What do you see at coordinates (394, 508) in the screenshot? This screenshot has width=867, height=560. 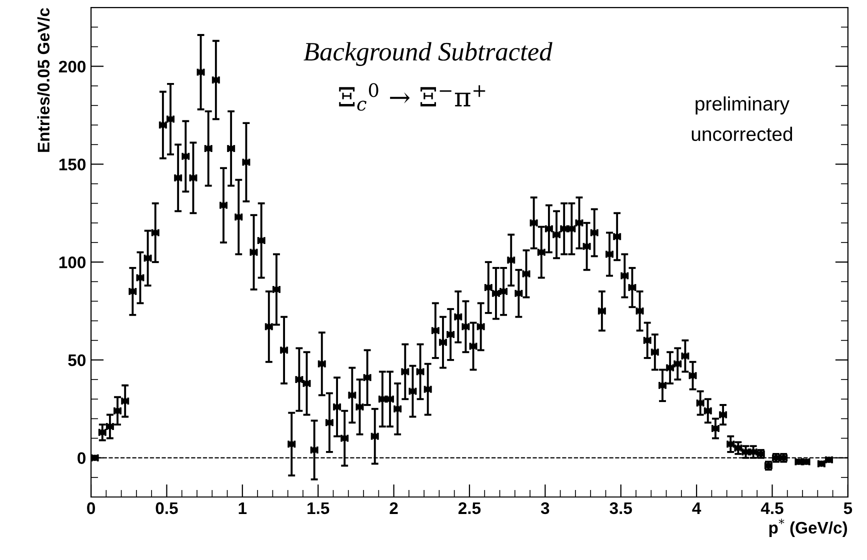 I see `x-tick-label: 2` at bounding box center [394, 508].